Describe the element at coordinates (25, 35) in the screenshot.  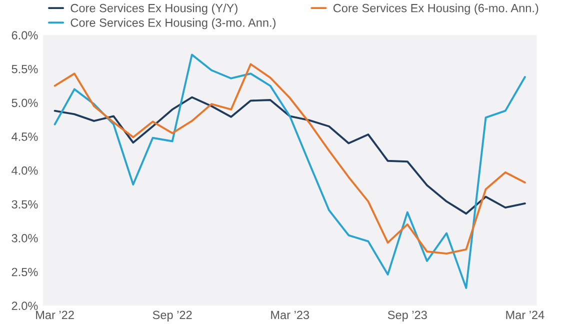
I see `y-tick-label: 6.0%` at that location.